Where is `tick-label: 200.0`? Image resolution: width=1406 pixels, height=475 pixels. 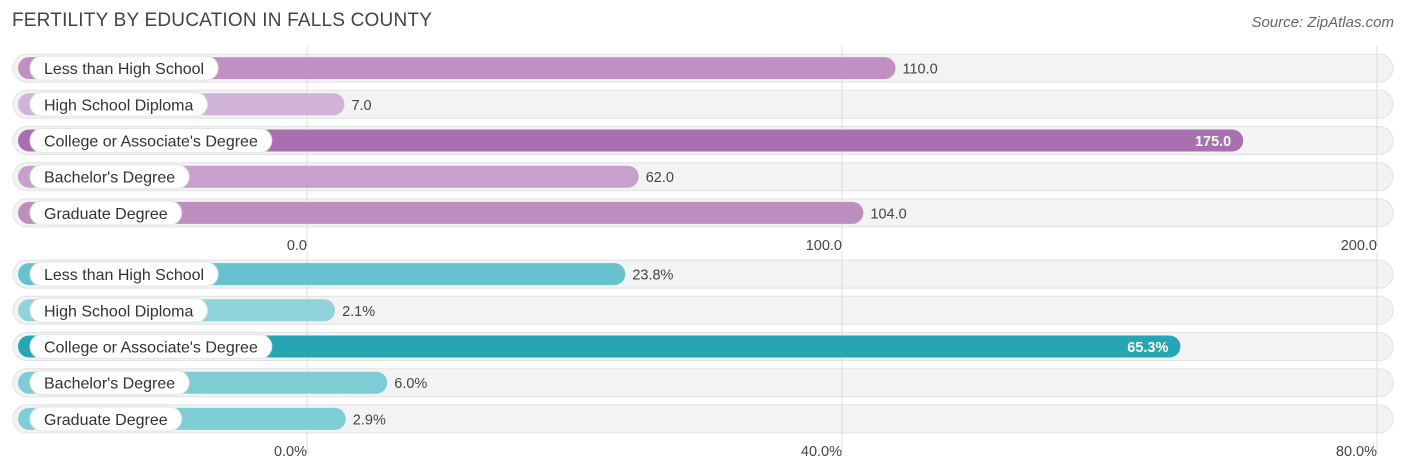
tick-label: 200.0 is located at coordinates (1359, 246).